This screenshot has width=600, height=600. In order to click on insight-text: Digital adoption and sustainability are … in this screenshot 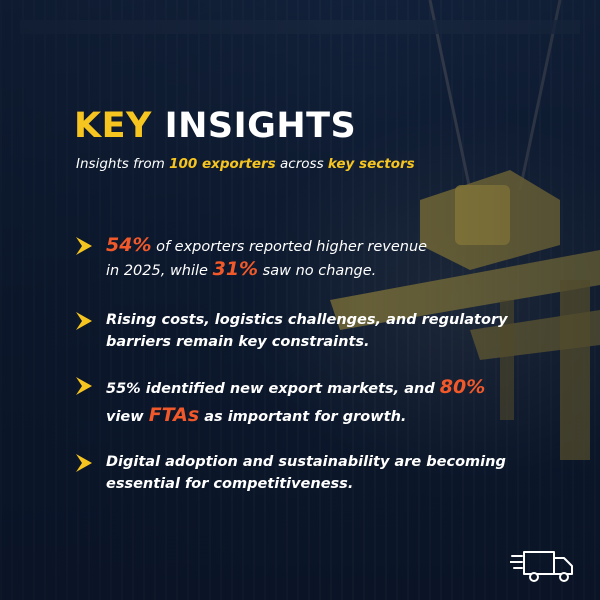, I will do `click(306, 473)`.